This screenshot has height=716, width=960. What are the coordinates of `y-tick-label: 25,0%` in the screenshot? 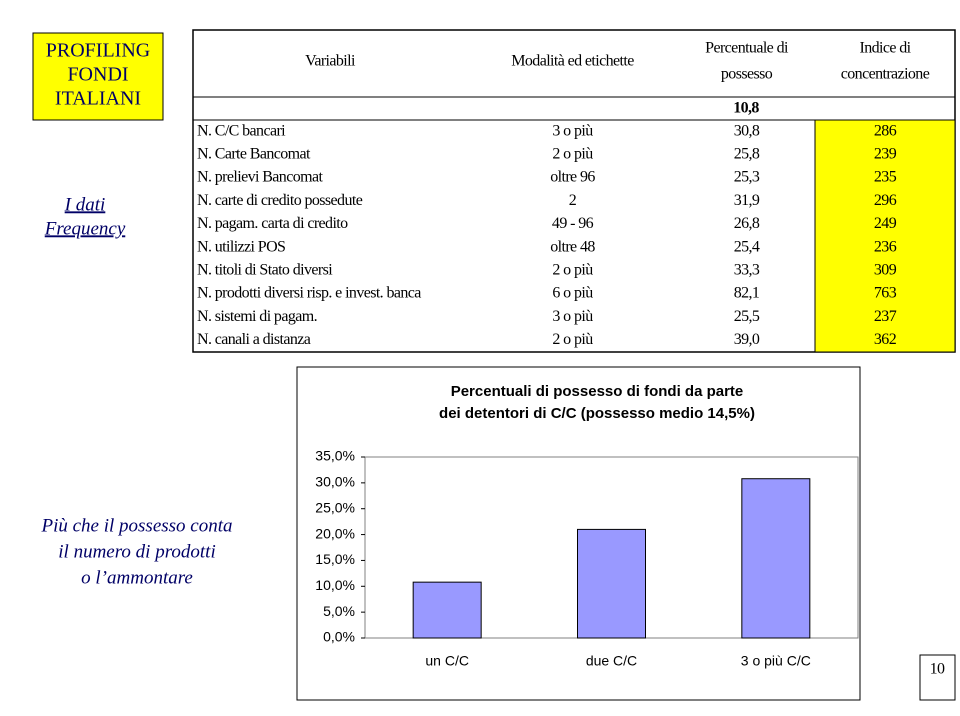 It's located at (335, 507).